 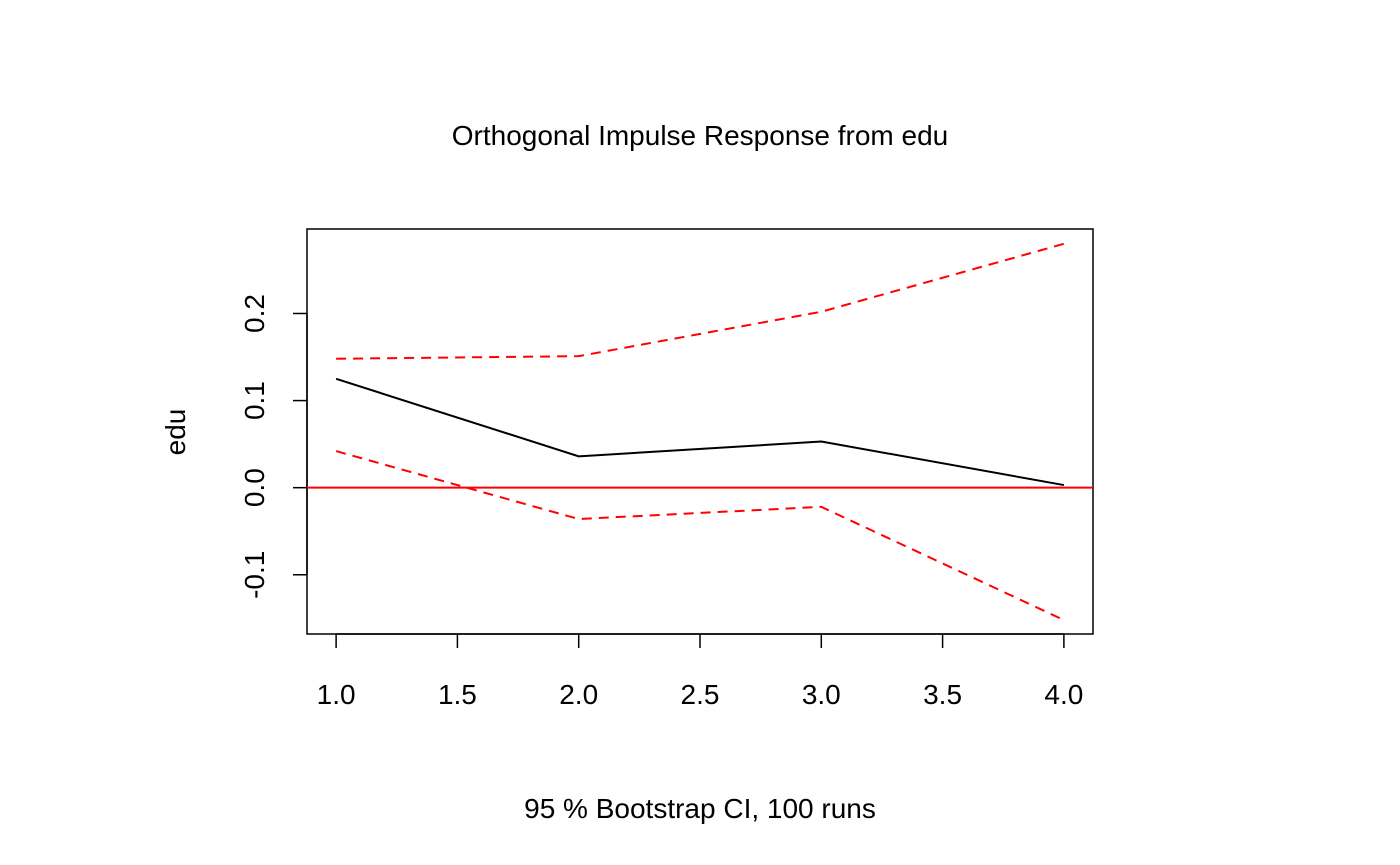 I want to click on x-tick-label: 1.0, so click(x=336, y=694).